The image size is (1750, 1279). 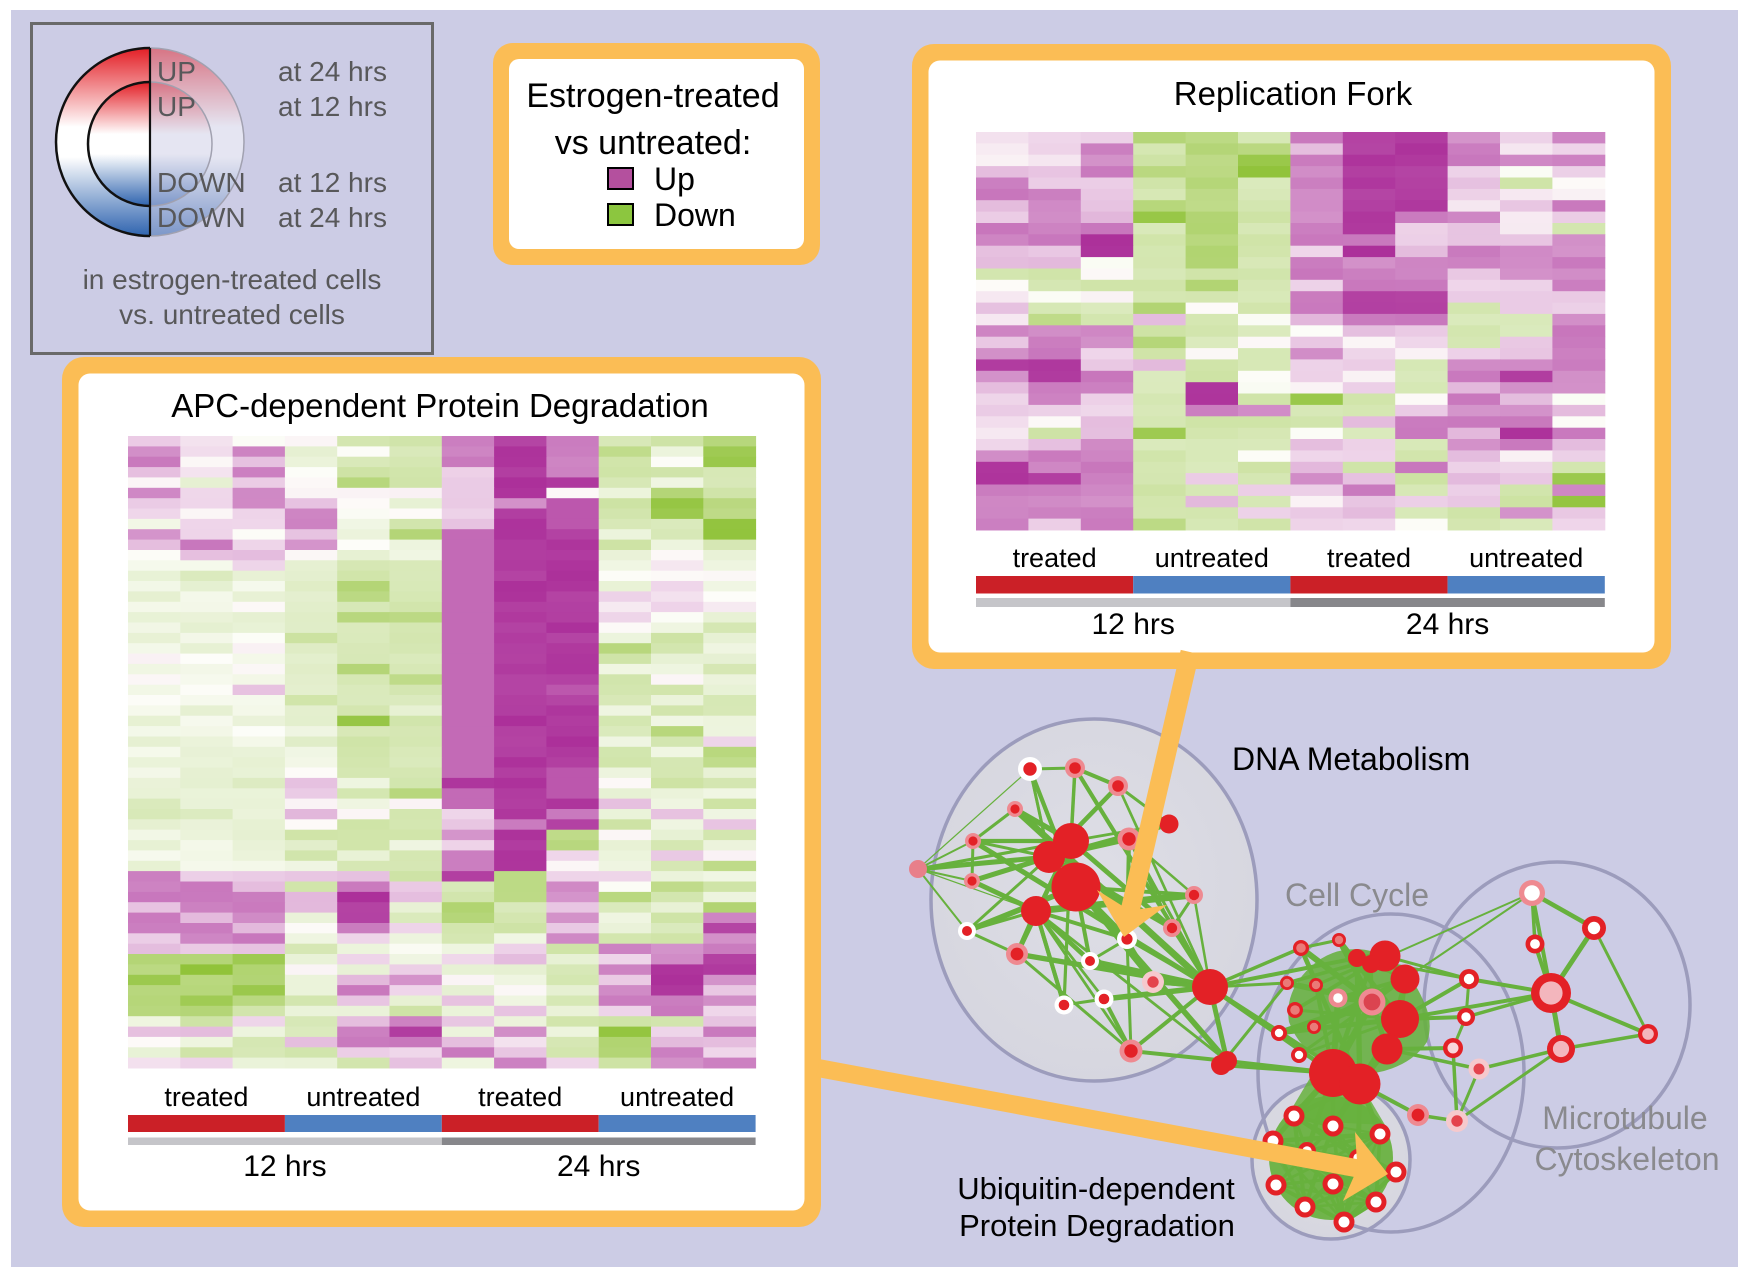 I want to click on svg-text: Microtubule, so click(x=1624, y=1118).